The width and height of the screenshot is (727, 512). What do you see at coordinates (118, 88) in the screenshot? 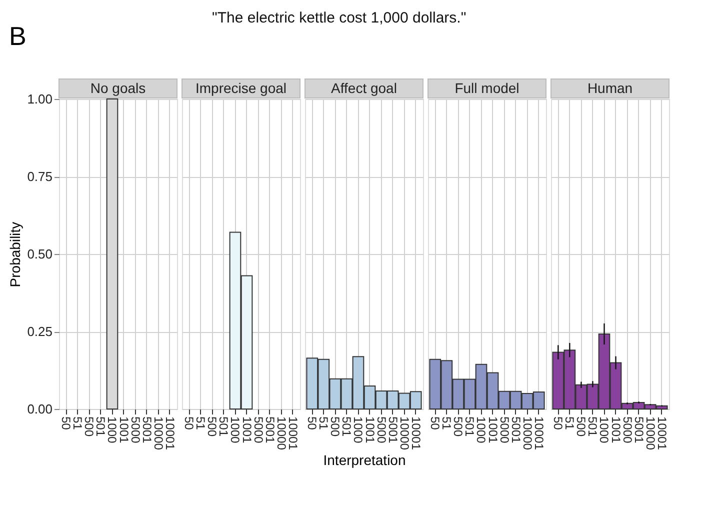
I see `chart-title: No goals` at bounding box center [118, 88].